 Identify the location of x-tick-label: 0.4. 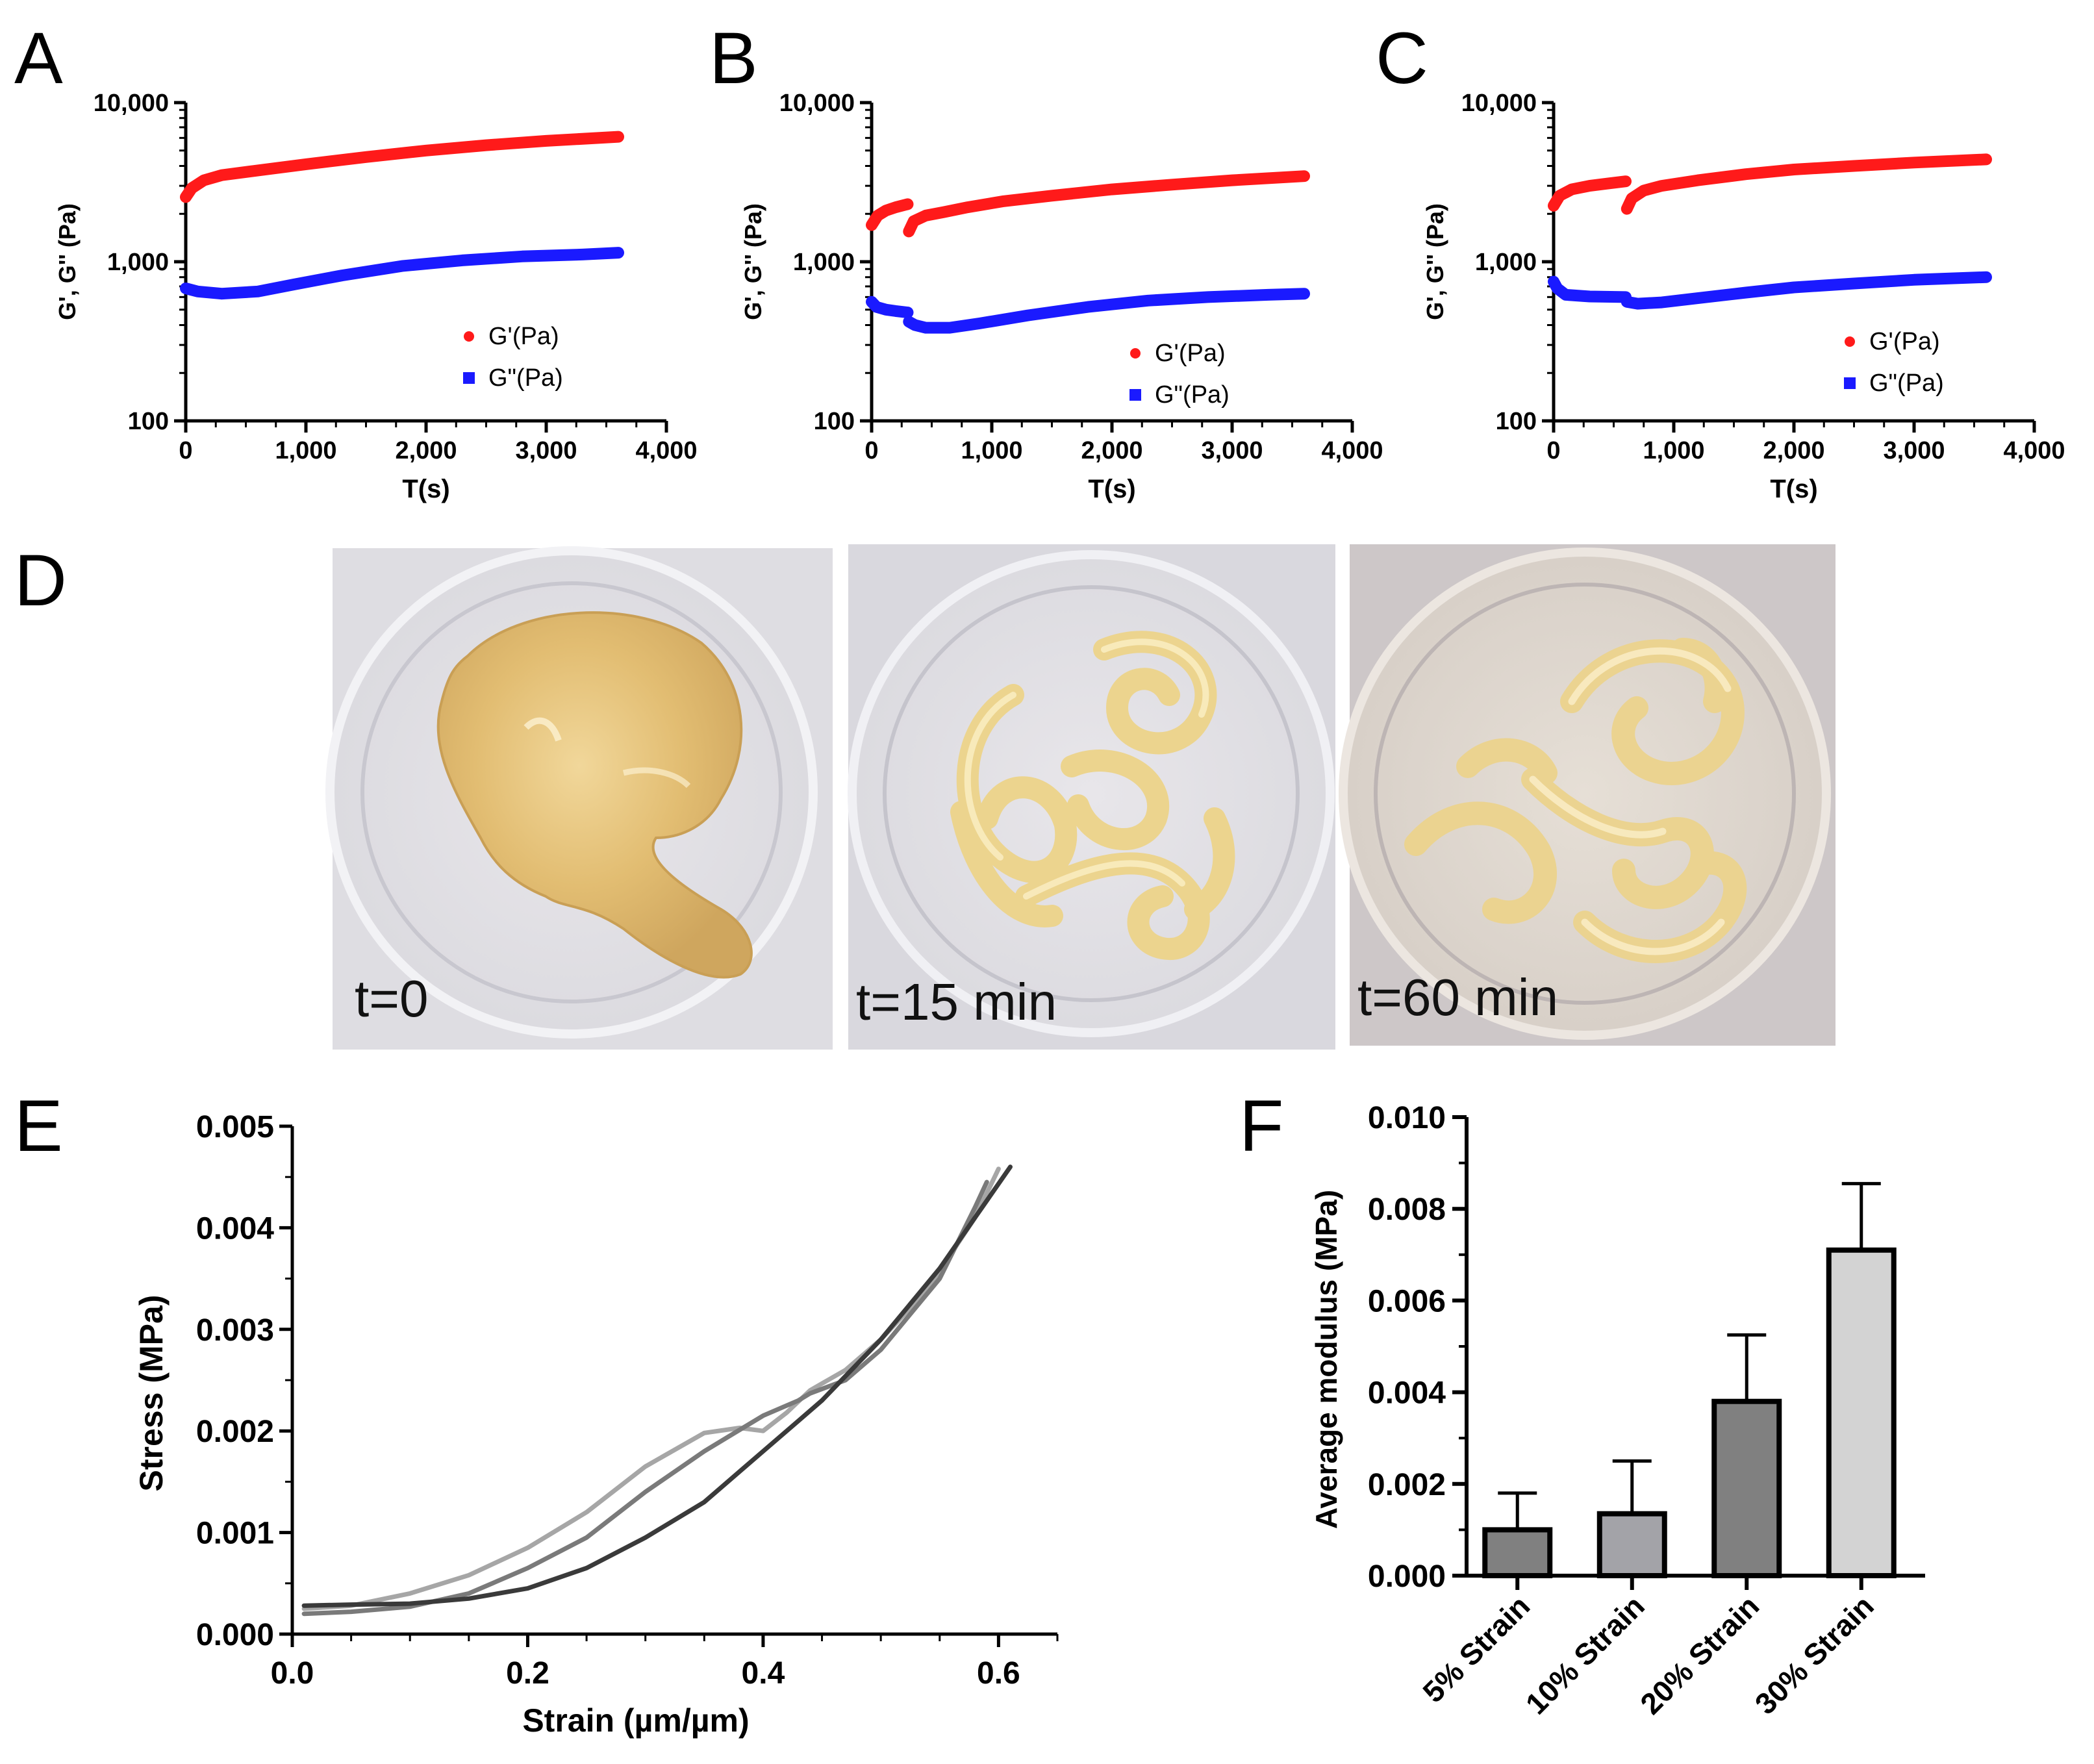
(763, 1673).